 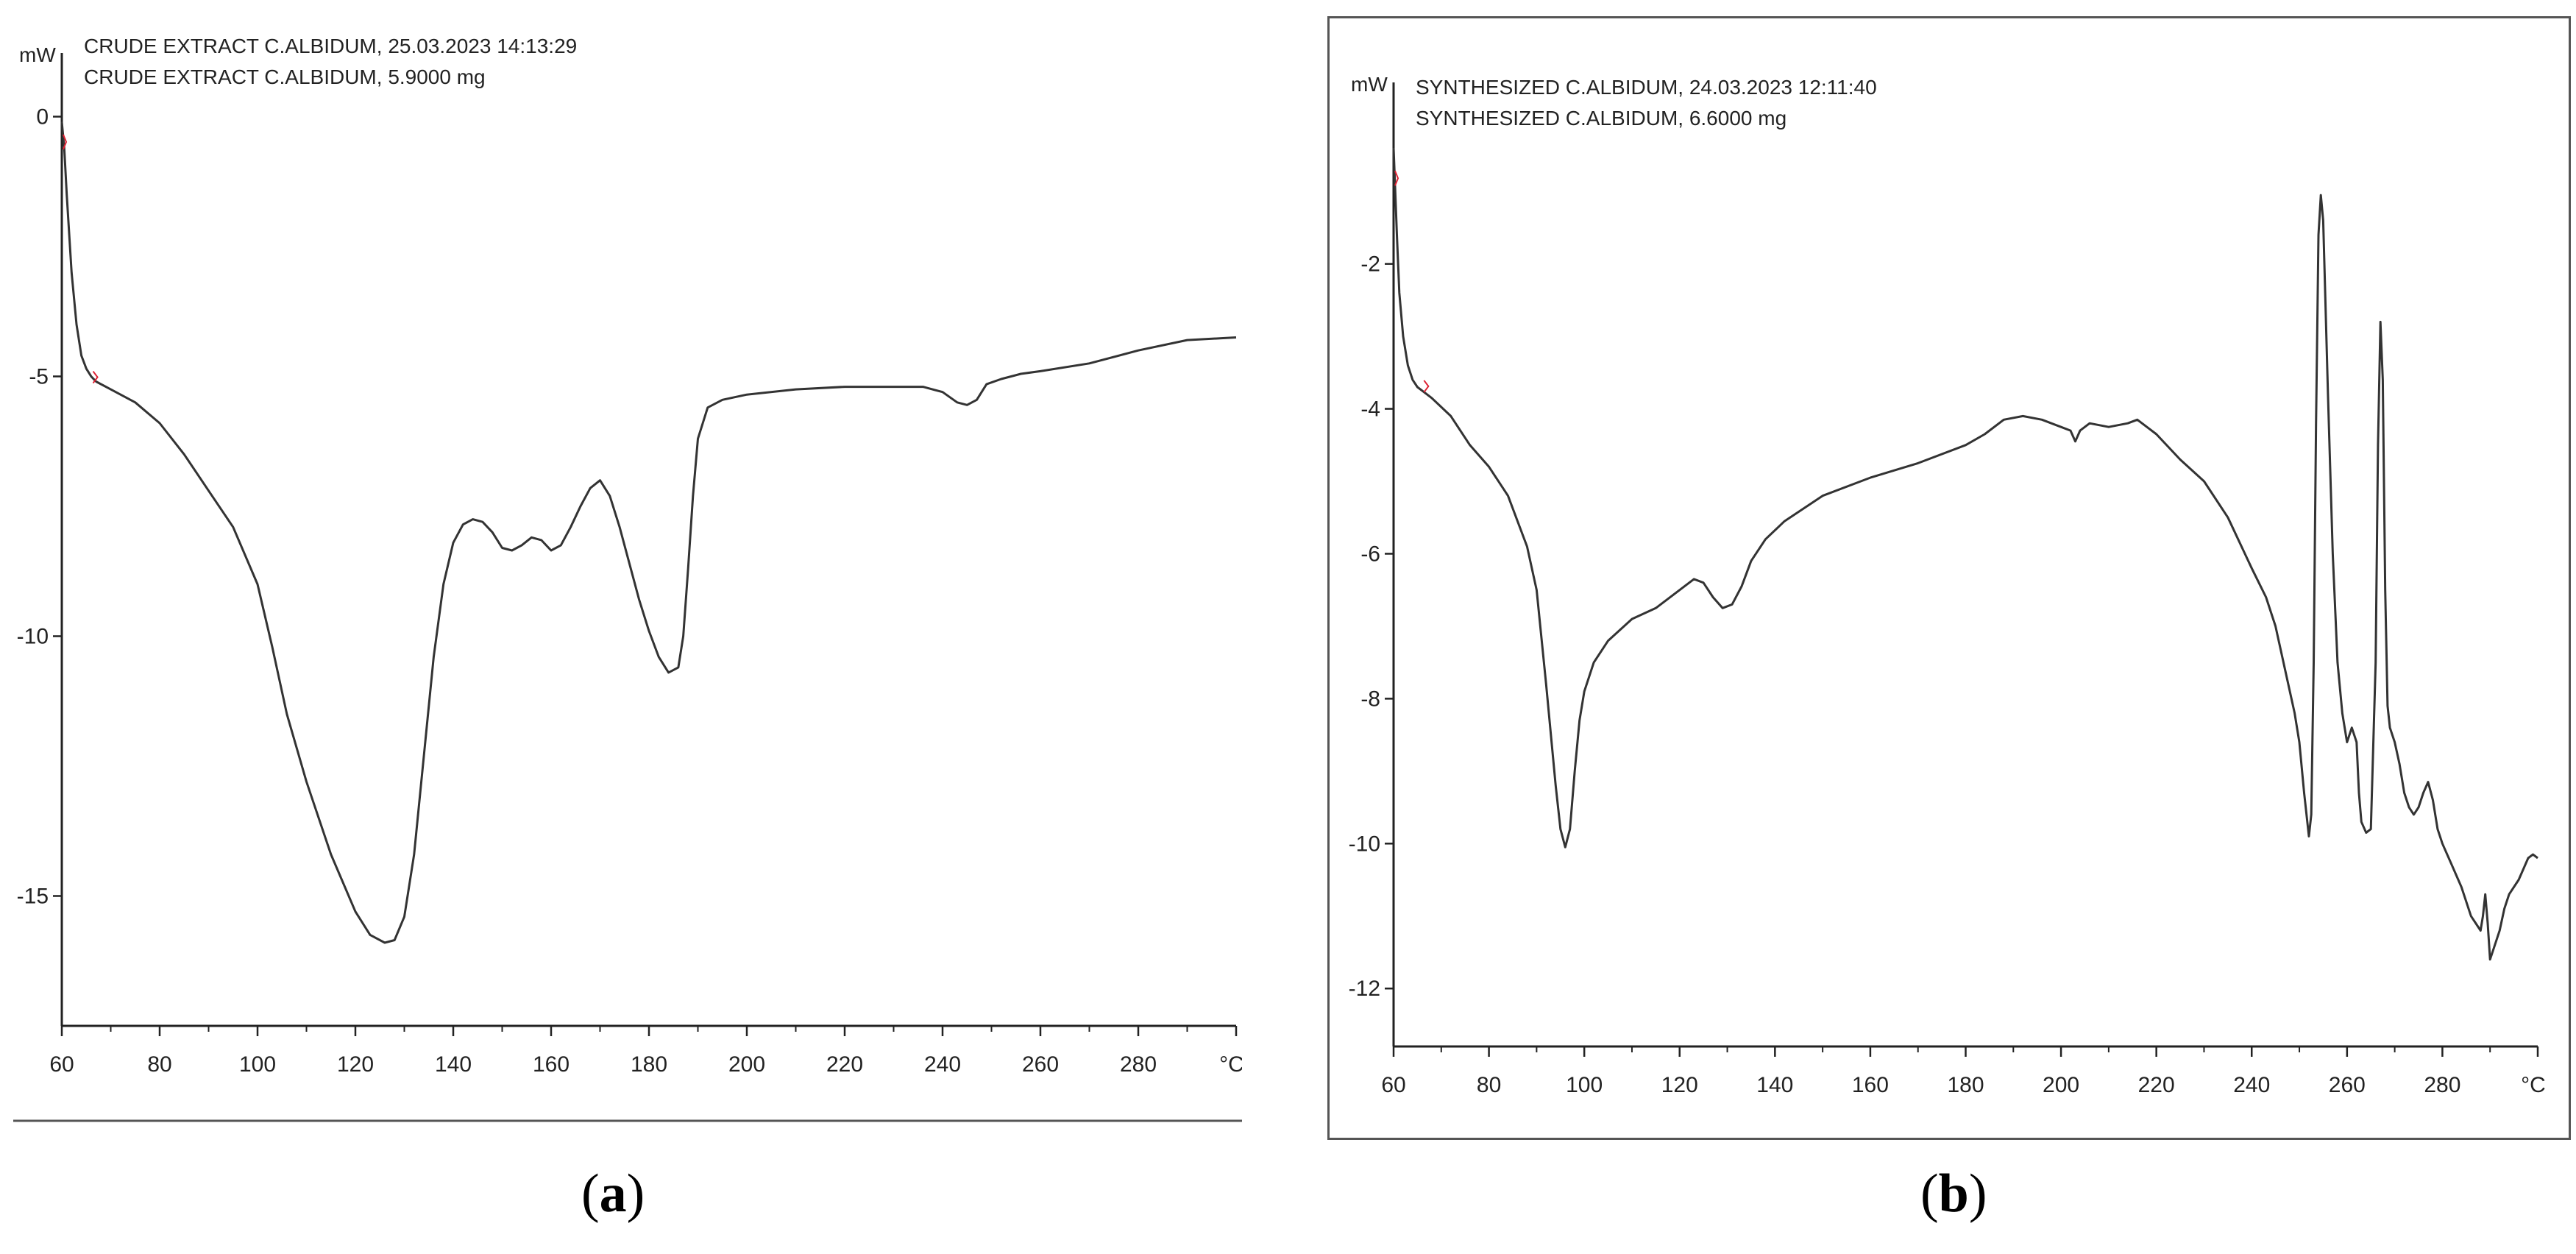 What do you see at coordinates (39, 376) in the screenshot?
I see `y-tick-label: -5` at bounding box center [39, 376].